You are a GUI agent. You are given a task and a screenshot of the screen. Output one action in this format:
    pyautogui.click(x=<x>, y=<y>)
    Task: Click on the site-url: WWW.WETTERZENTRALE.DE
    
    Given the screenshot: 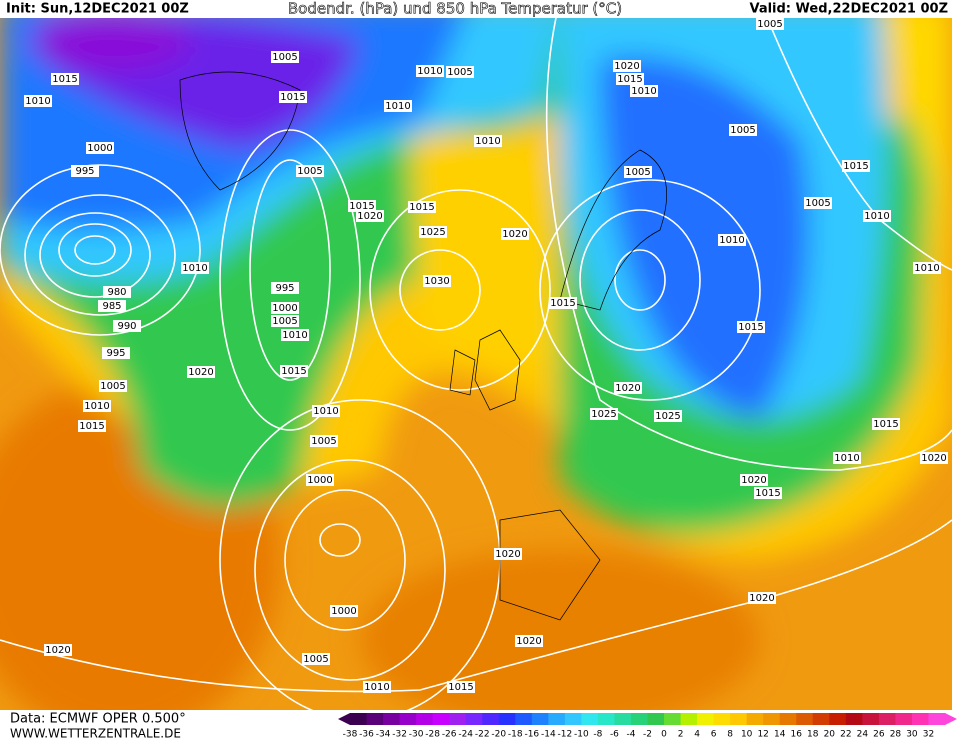 What is the action you would take?
    pyautogui.click(x=95, y=734)
    